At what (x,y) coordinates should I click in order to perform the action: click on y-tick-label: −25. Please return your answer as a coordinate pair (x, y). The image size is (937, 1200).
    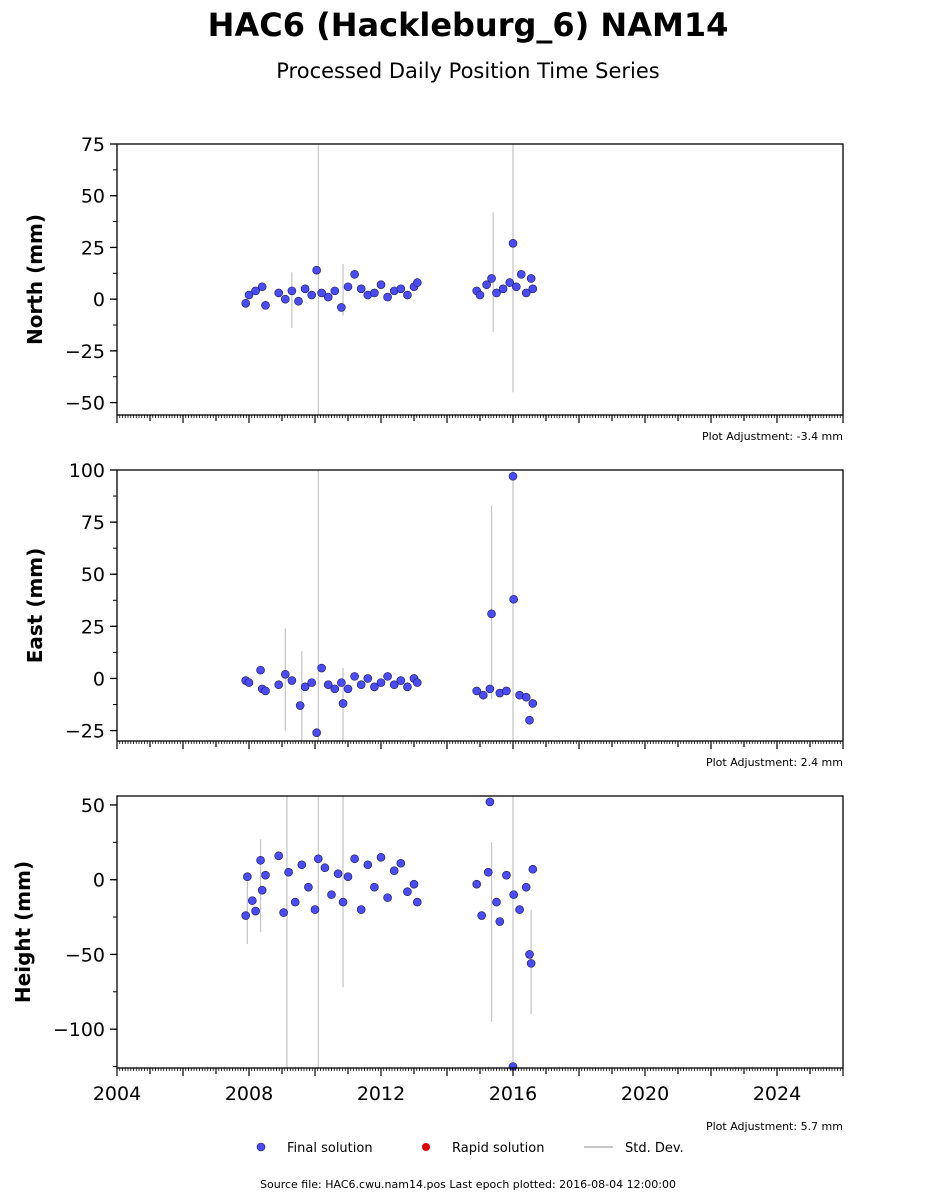
    Looking at the image, I should click on (85, 732).